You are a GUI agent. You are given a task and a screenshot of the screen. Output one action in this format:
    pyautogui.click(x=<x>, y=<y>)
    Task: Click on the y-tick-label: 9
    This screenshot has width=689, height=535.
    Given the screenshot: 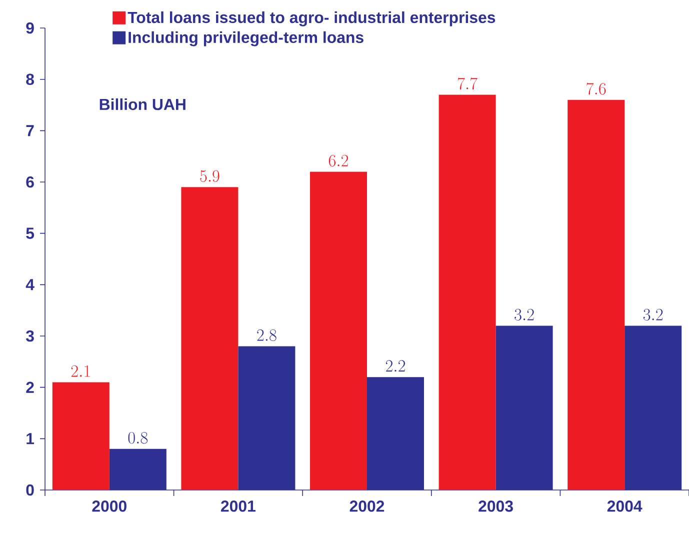 What is the action you would take?
    pyautogui.click(x=30, y=28)
    